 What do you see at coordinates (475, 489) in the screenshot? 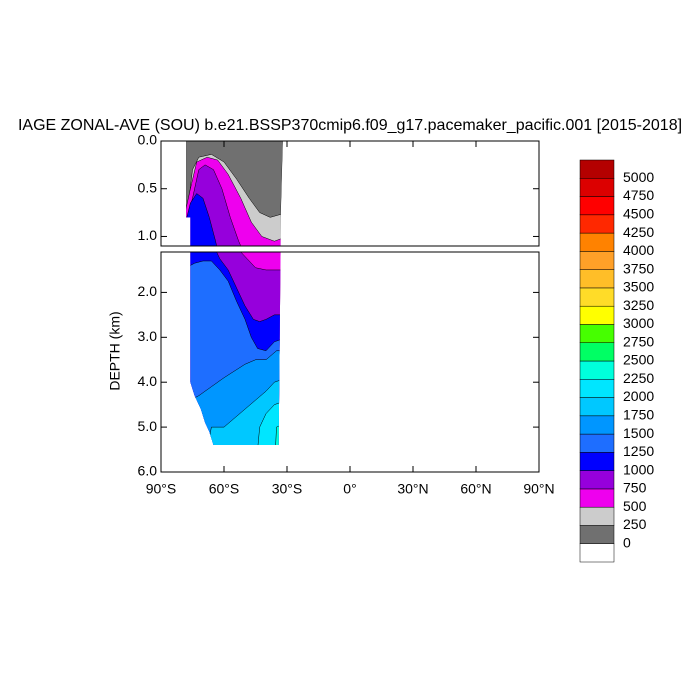
I see `x-tick-label: 60°N` at bounding box center [475, 489].